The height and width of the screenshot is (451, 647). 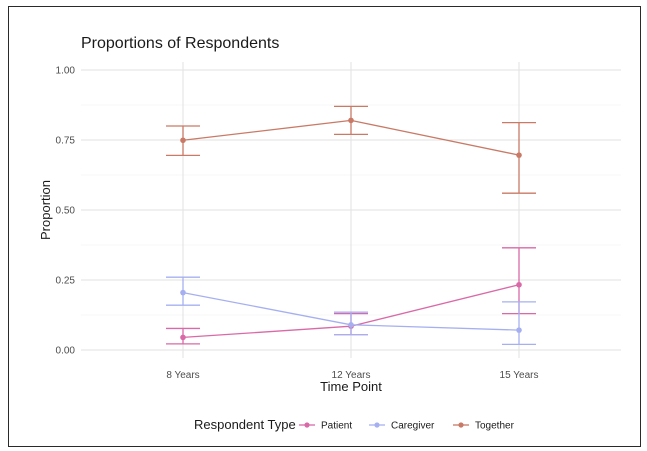 What do you see at coordinates (66, 211) in the screenshot?
I see `y-tick-label: 0.50` at bounding box center [66, 211].